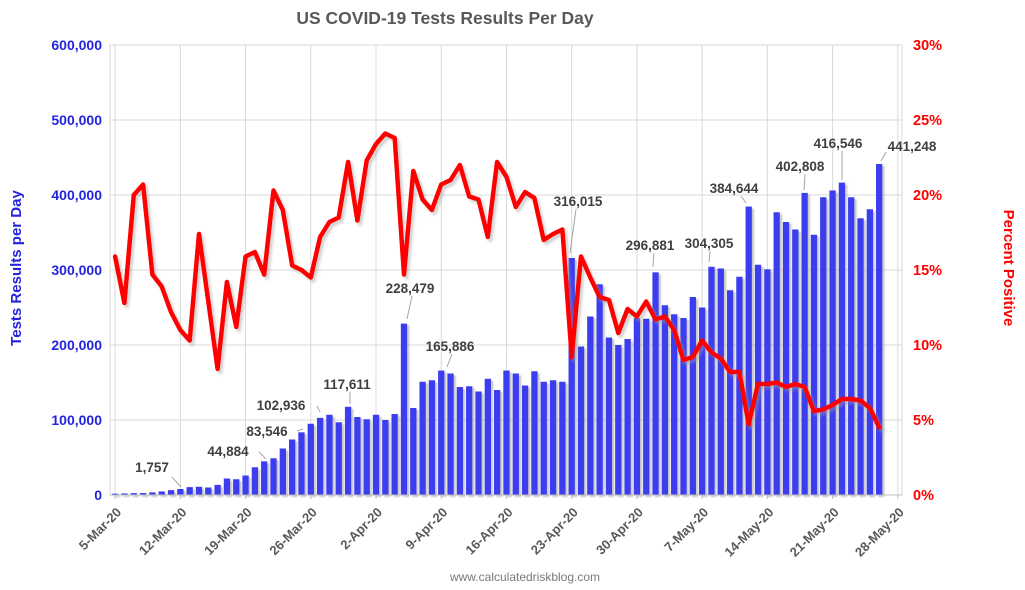 The image size is (1025, 590). What do you see at coordinates (228, 532) in the screenshot?
I see `x-tick-label: 19-Mar-20` at bounding box center [228, 532].